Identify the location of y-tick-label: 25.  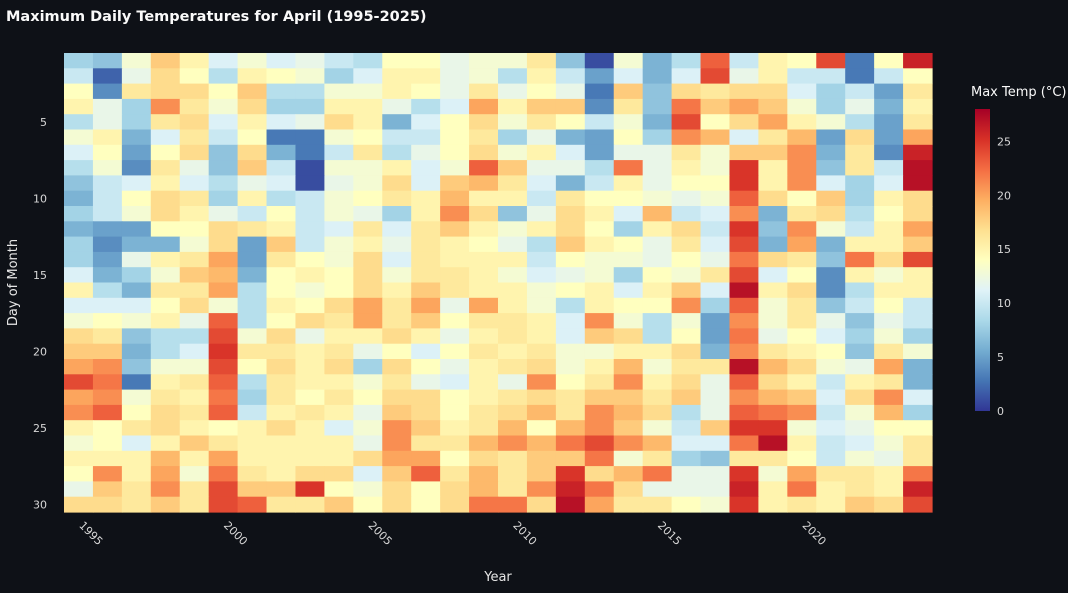
(40, 428).